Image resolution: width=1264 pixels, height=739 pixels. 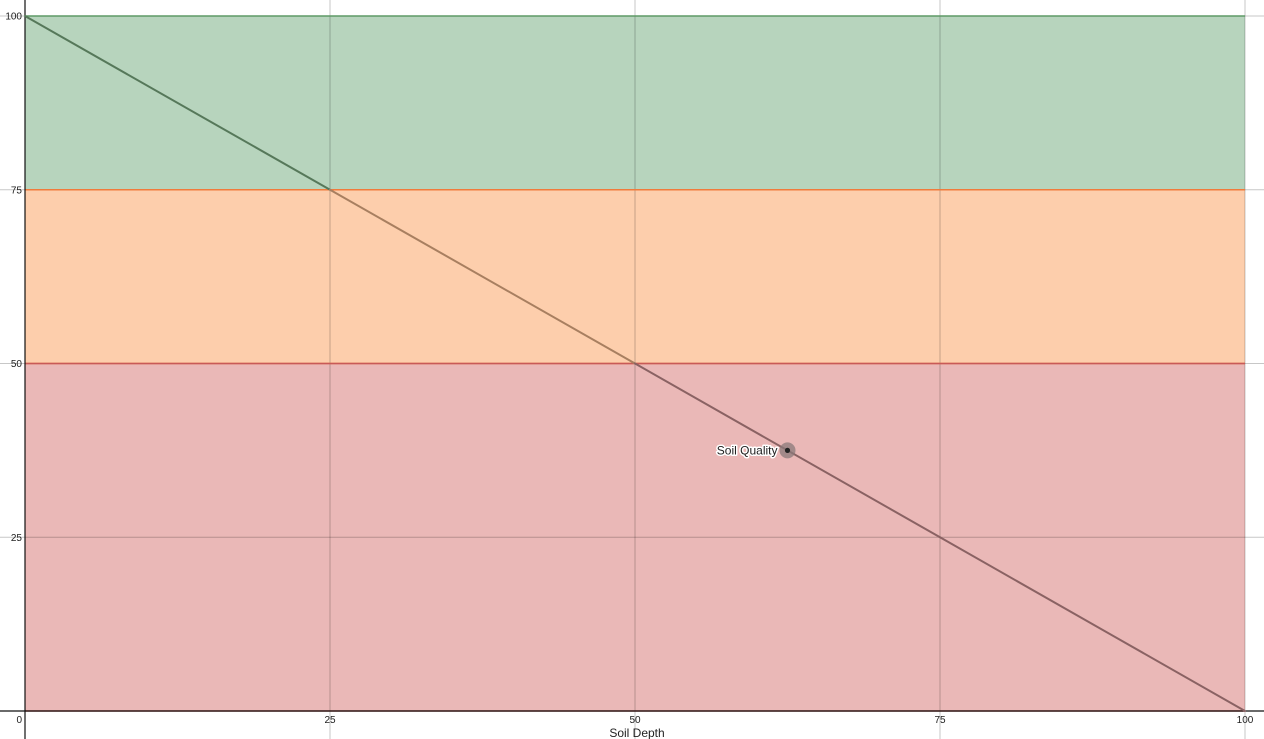 I want to click on points-layer: Soil Quality, so click(x=755, y=450).